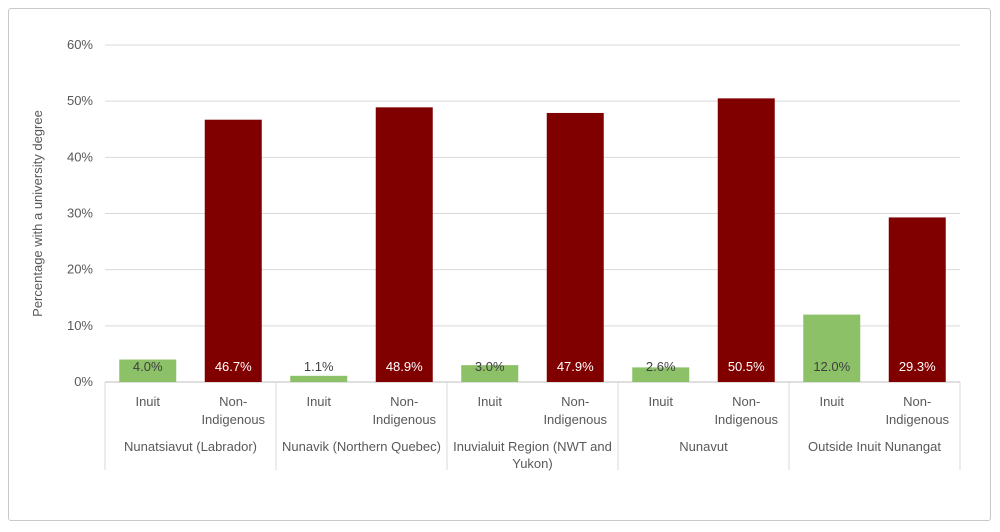  I want to click on data-label: 4.0%, so click(148, 366).